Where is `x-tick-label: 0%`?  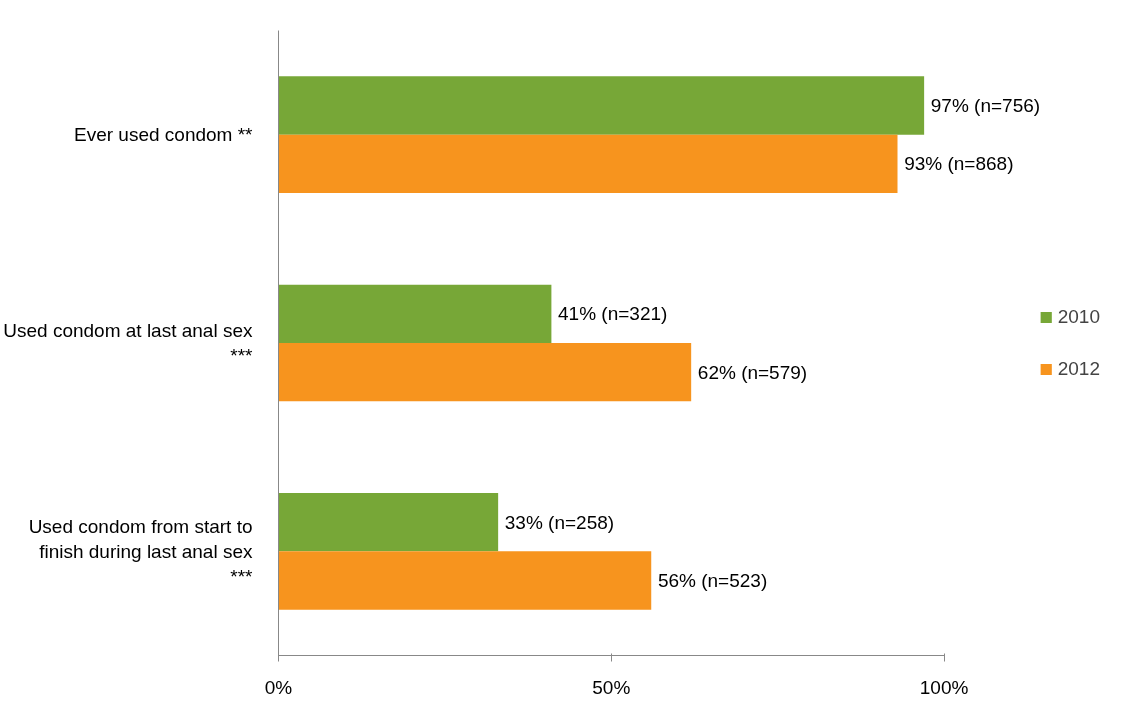 x-tick-label: 0% is located at coordinates (278, 687).